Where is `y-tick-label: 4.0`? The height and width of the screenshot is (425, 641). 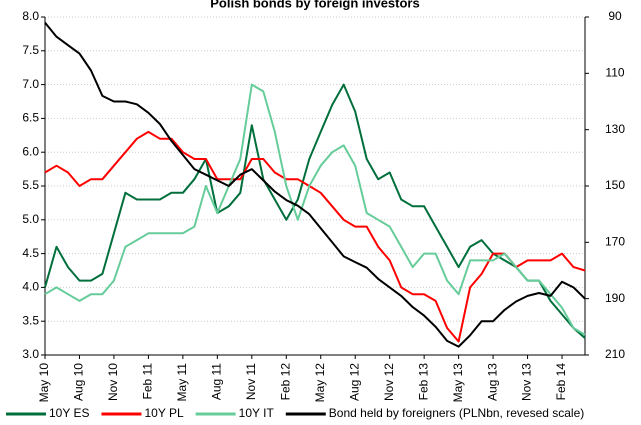 y-tick-label: 4.0 is located at coordinates (30, 287).